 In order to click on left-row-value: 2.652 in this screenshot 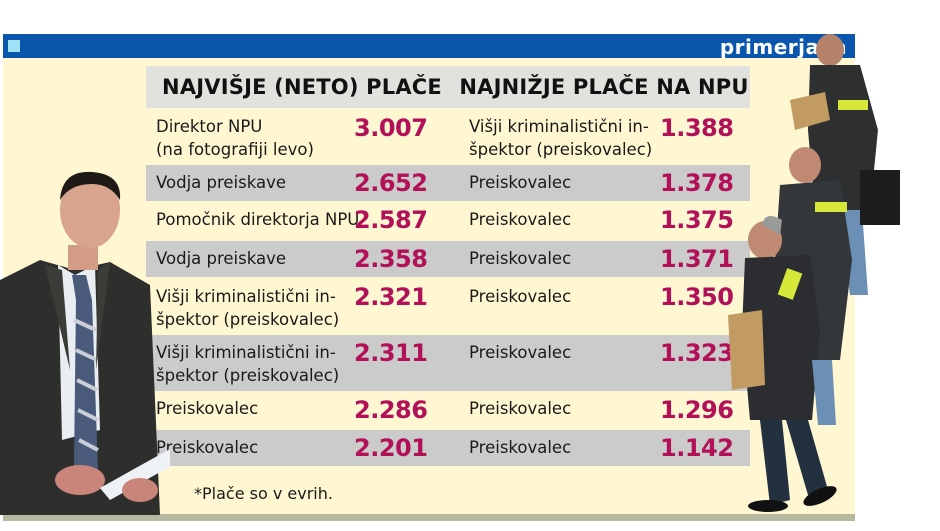, I will do `click(391, 183)`.